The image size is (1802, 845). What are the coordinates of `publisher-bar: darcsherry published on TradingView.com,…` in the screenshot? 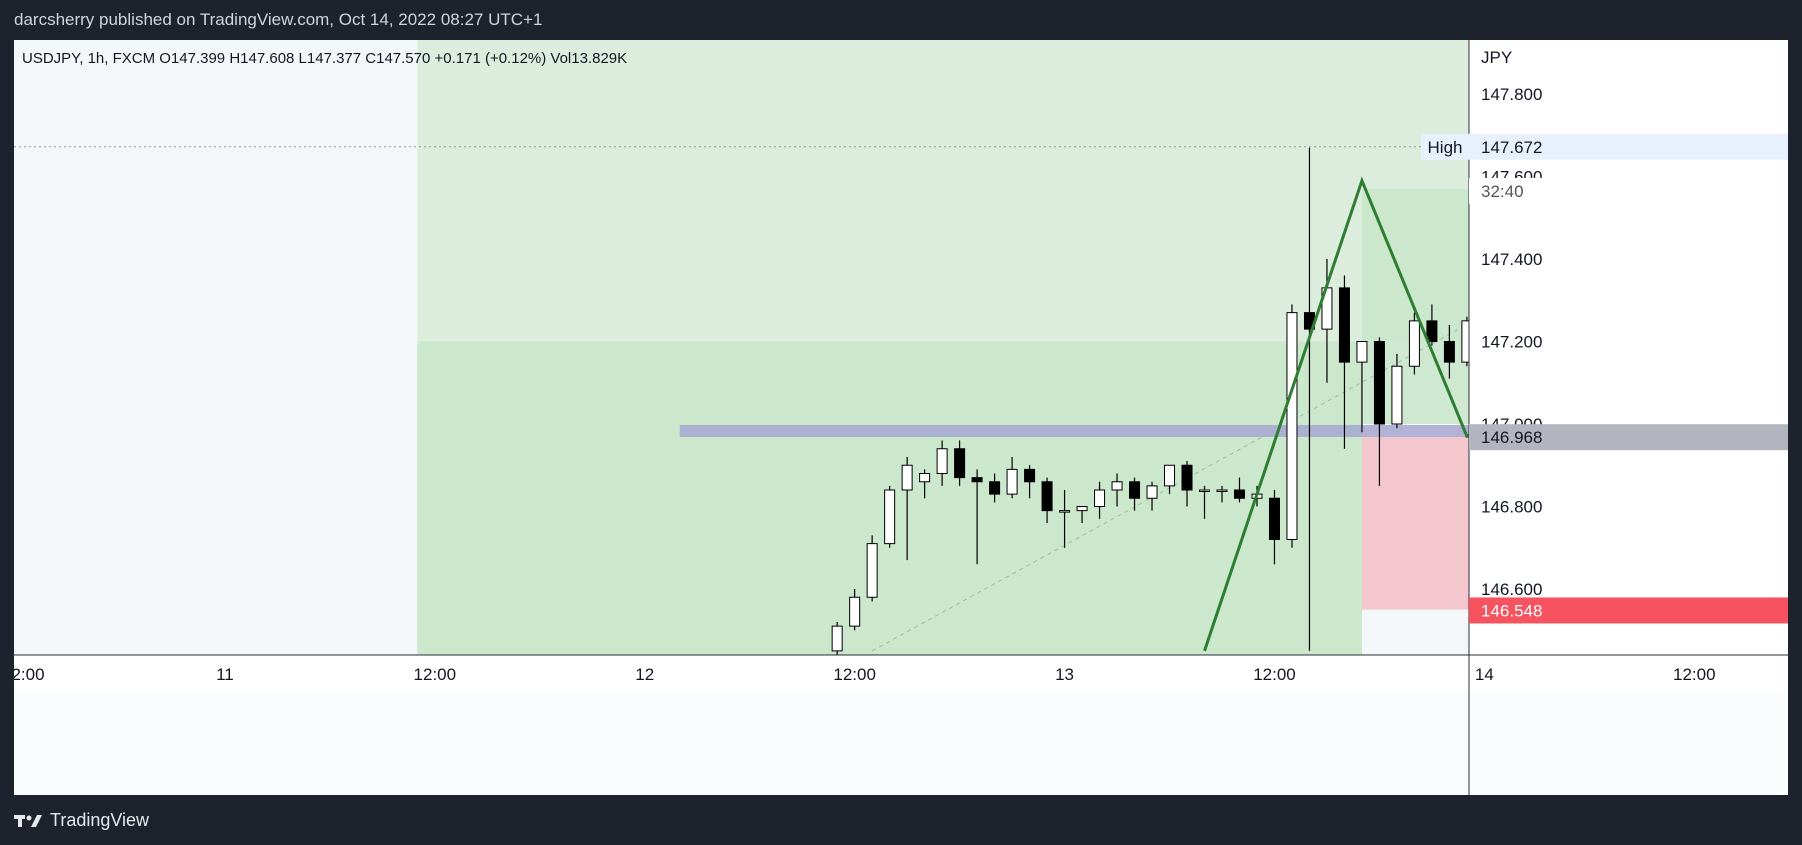 It's located at (901, 20).